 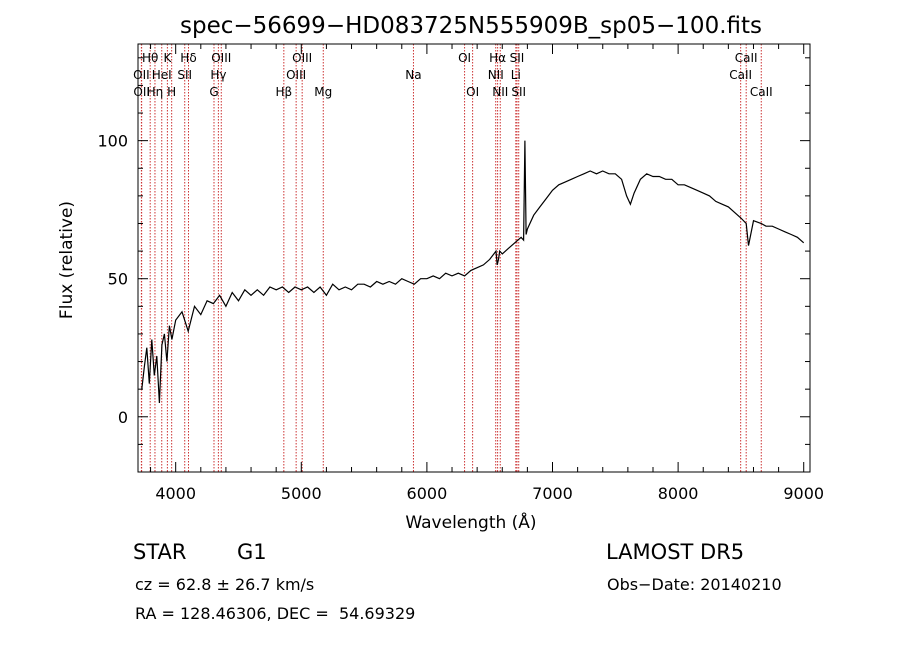 I want to click on y-tick-label: 100, so click(x=112, y=141).